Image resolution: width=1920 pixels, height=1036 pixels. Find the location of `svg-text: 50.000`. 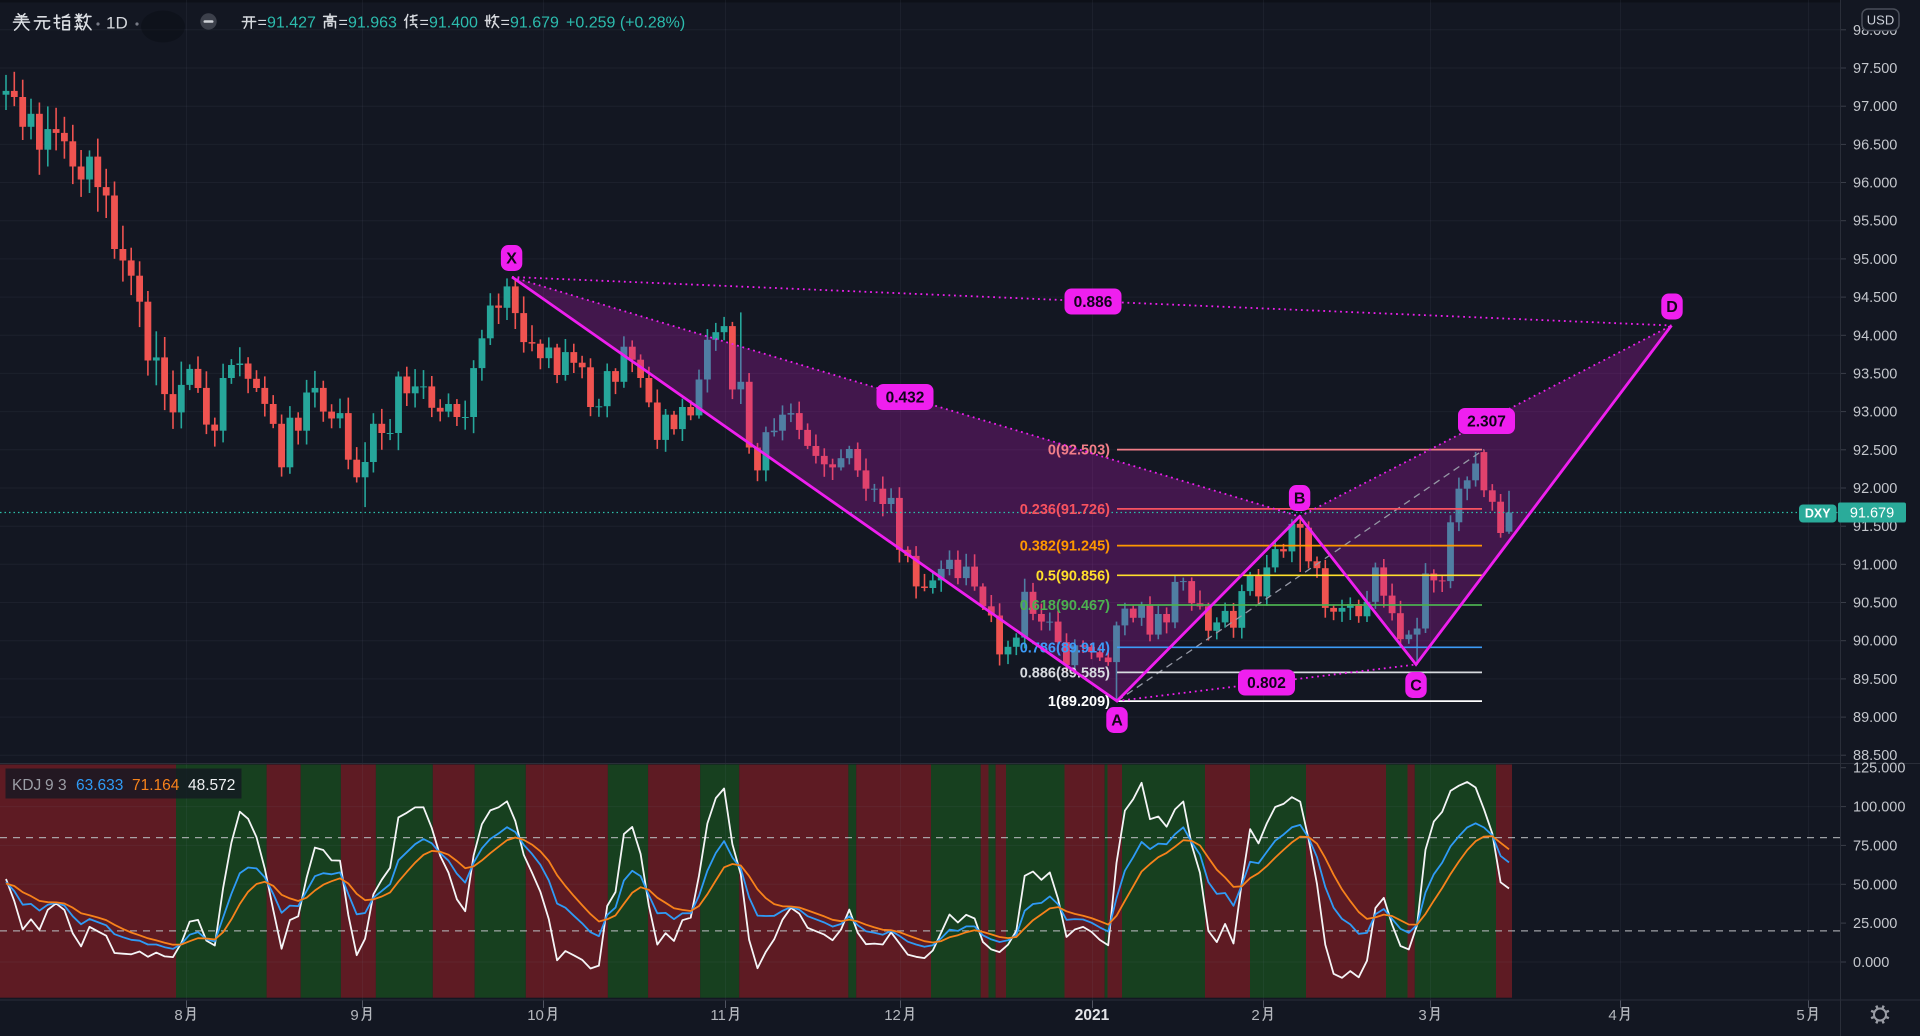

svg-text: 50.000 is located at coordinates (1875, 885).